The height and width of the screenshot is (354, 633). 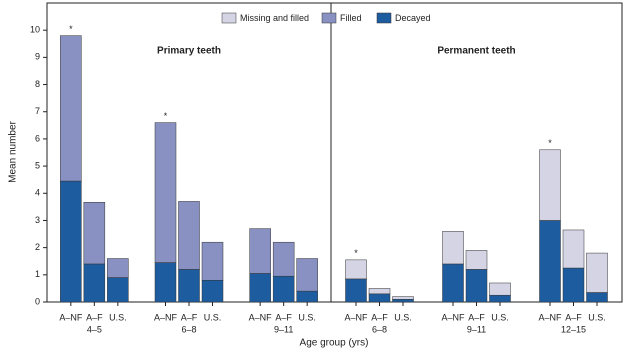 I want to click on y-tick-label: 4, so click(x=37, y=193).